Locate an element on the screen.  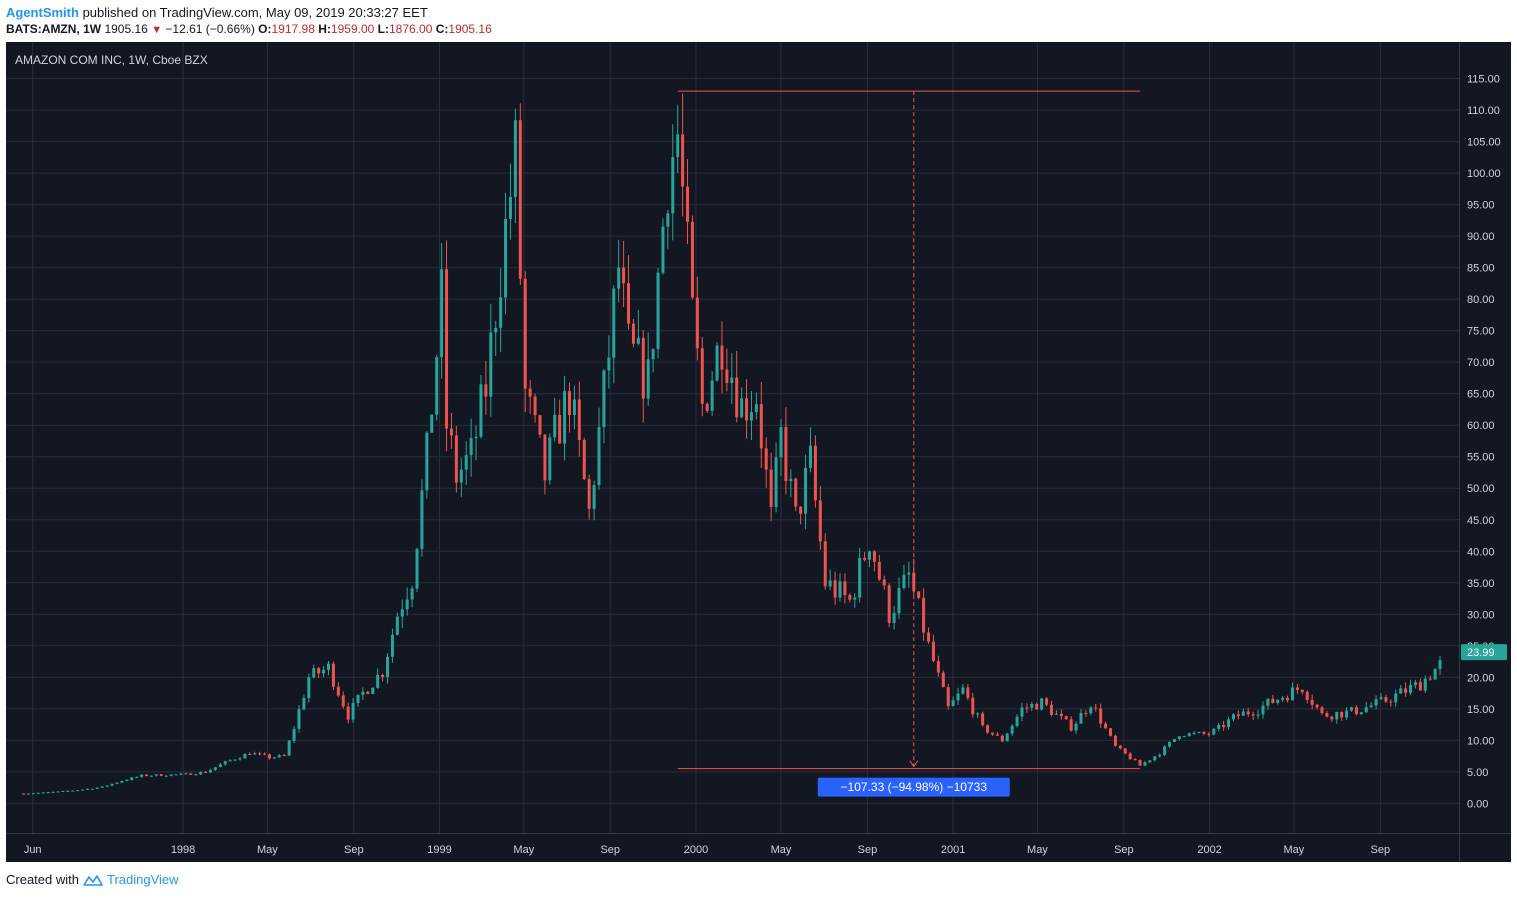
tradingview-link: TradingView is located at coordinates (142, 879).